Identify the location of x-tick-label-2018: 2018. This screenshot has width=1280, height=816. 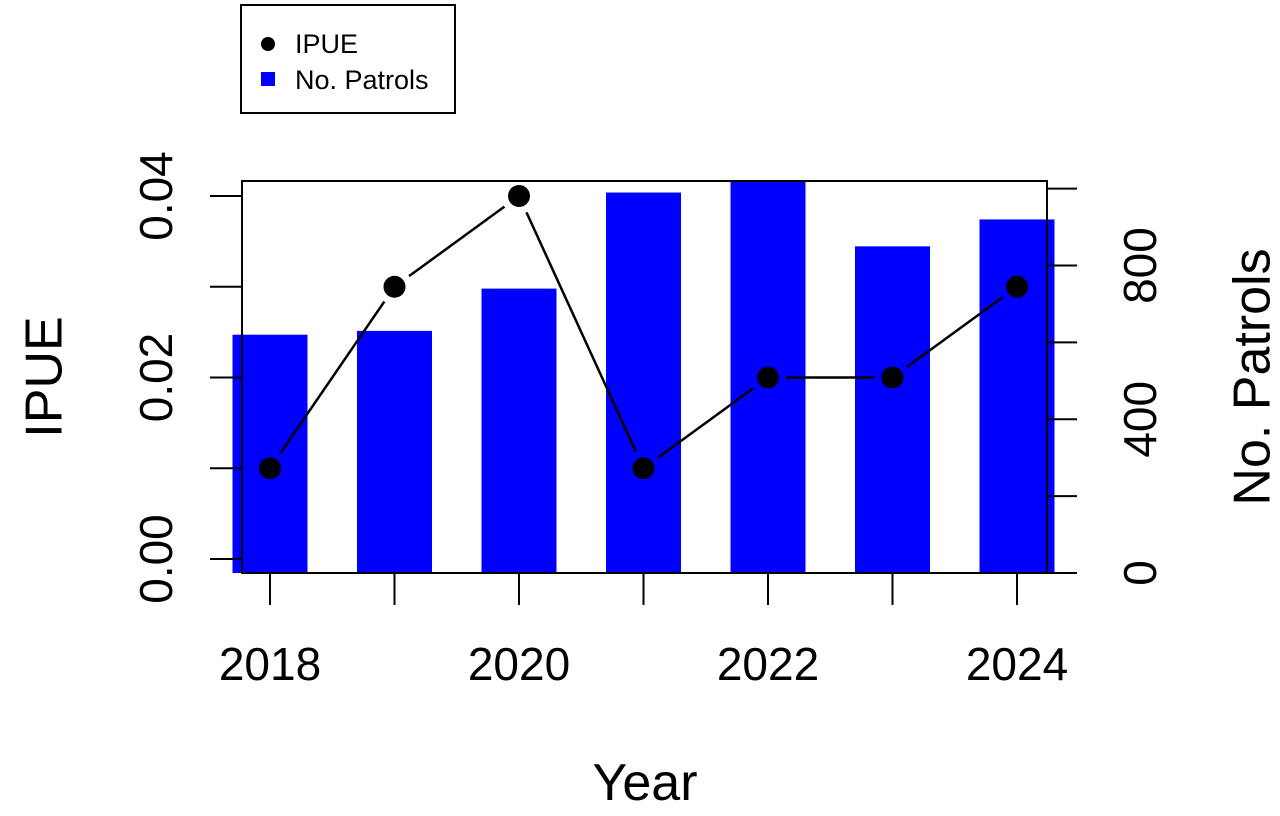
(270, 664).